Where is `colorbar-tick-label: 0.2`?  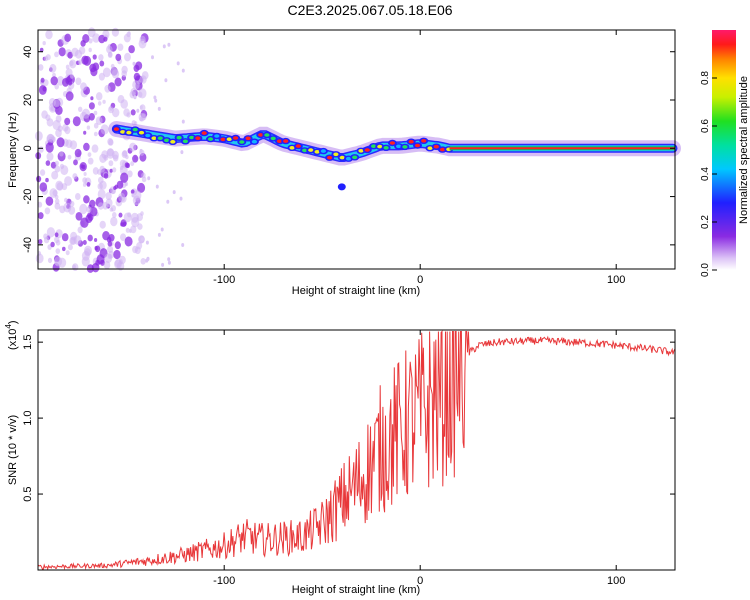 colorbar-tick-label: 0.2 is located at coordinates (705, 222).